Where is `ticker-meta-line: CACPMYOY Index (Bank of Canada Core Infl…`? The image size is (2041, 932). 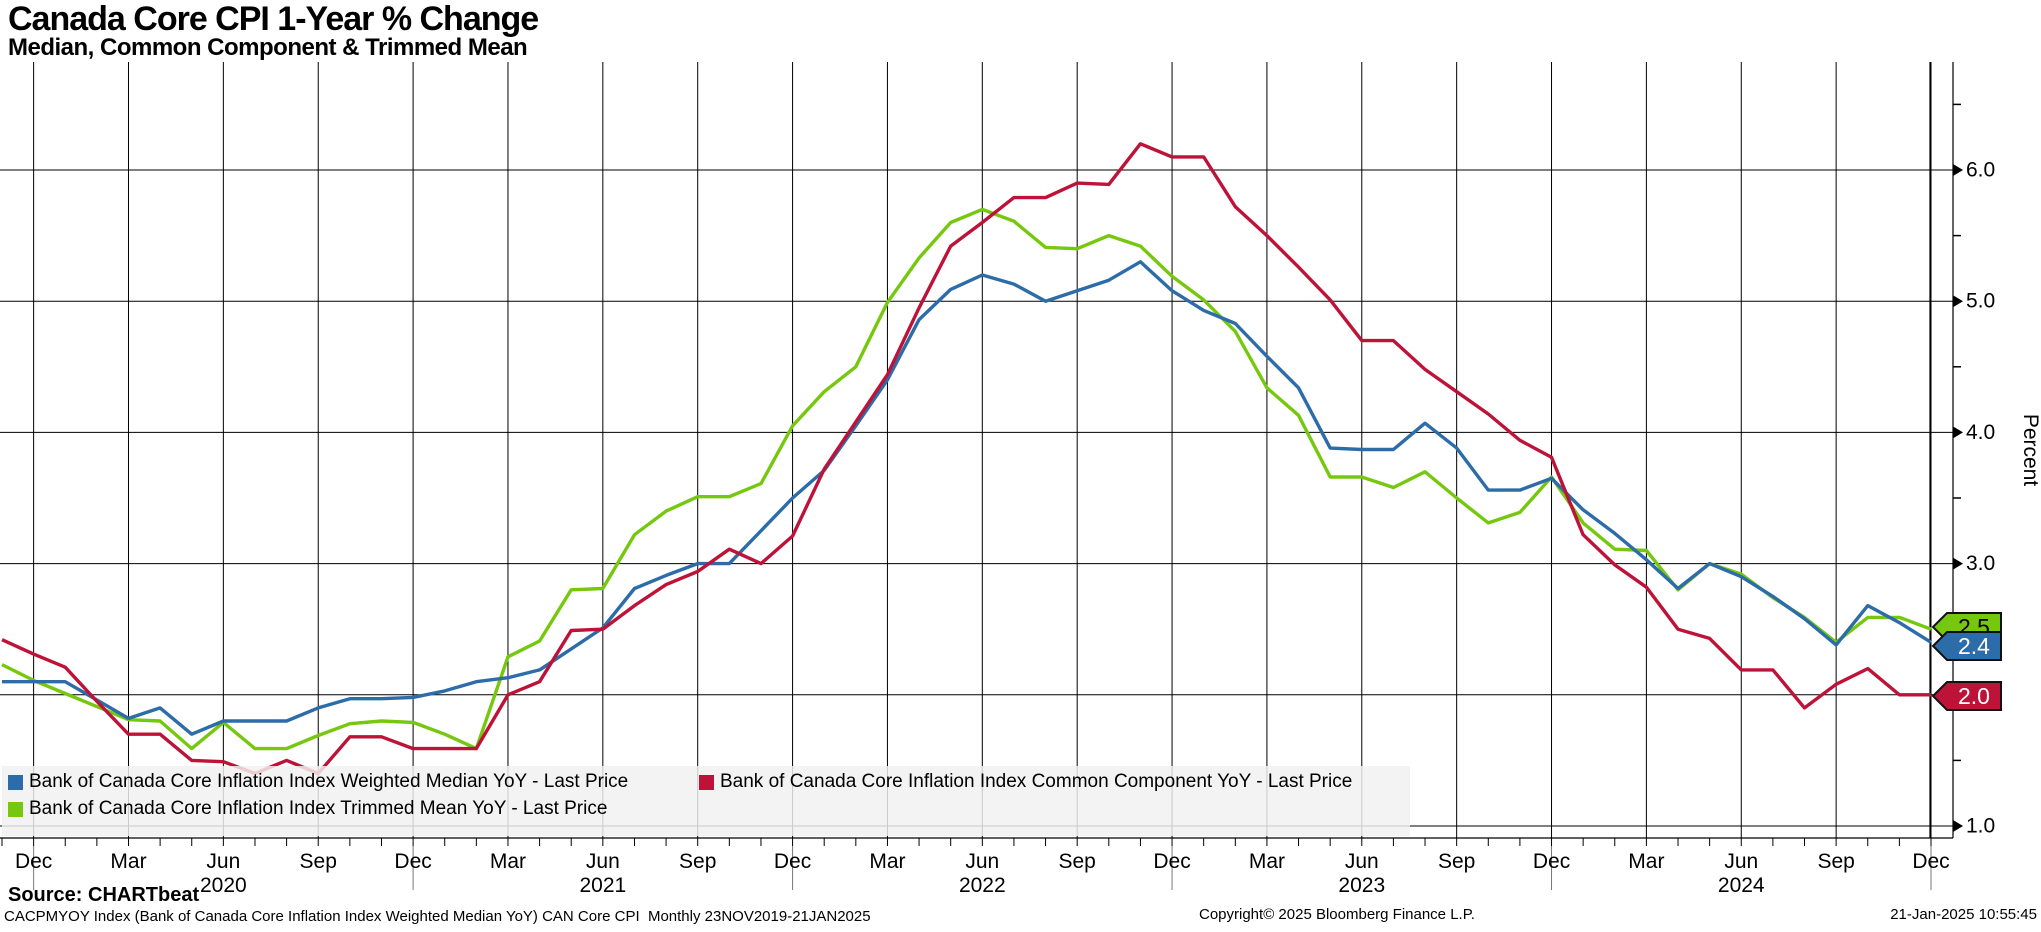
ticker-meta-line: CACPMYOY Index (Bank of Canada Core Infl… is located at coordinates (437, 916).